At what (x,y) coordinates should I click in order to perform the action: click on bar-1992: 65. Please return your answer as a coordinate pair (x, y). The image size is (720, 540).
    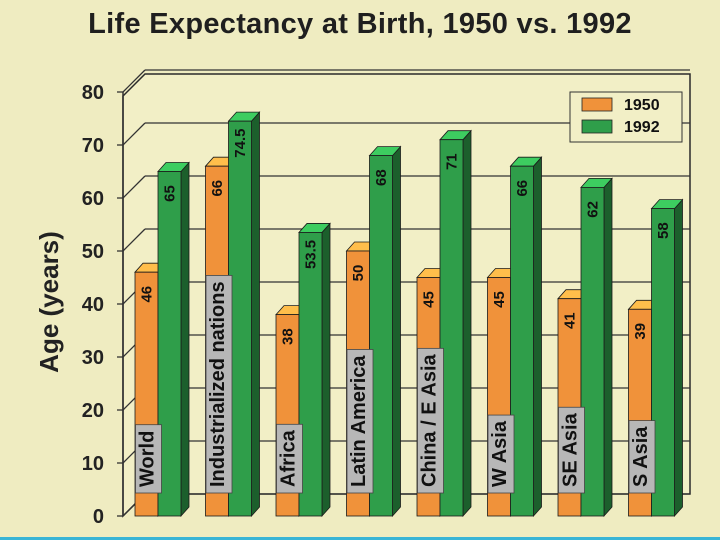
    Looking at the image, I should click on (173, 339).